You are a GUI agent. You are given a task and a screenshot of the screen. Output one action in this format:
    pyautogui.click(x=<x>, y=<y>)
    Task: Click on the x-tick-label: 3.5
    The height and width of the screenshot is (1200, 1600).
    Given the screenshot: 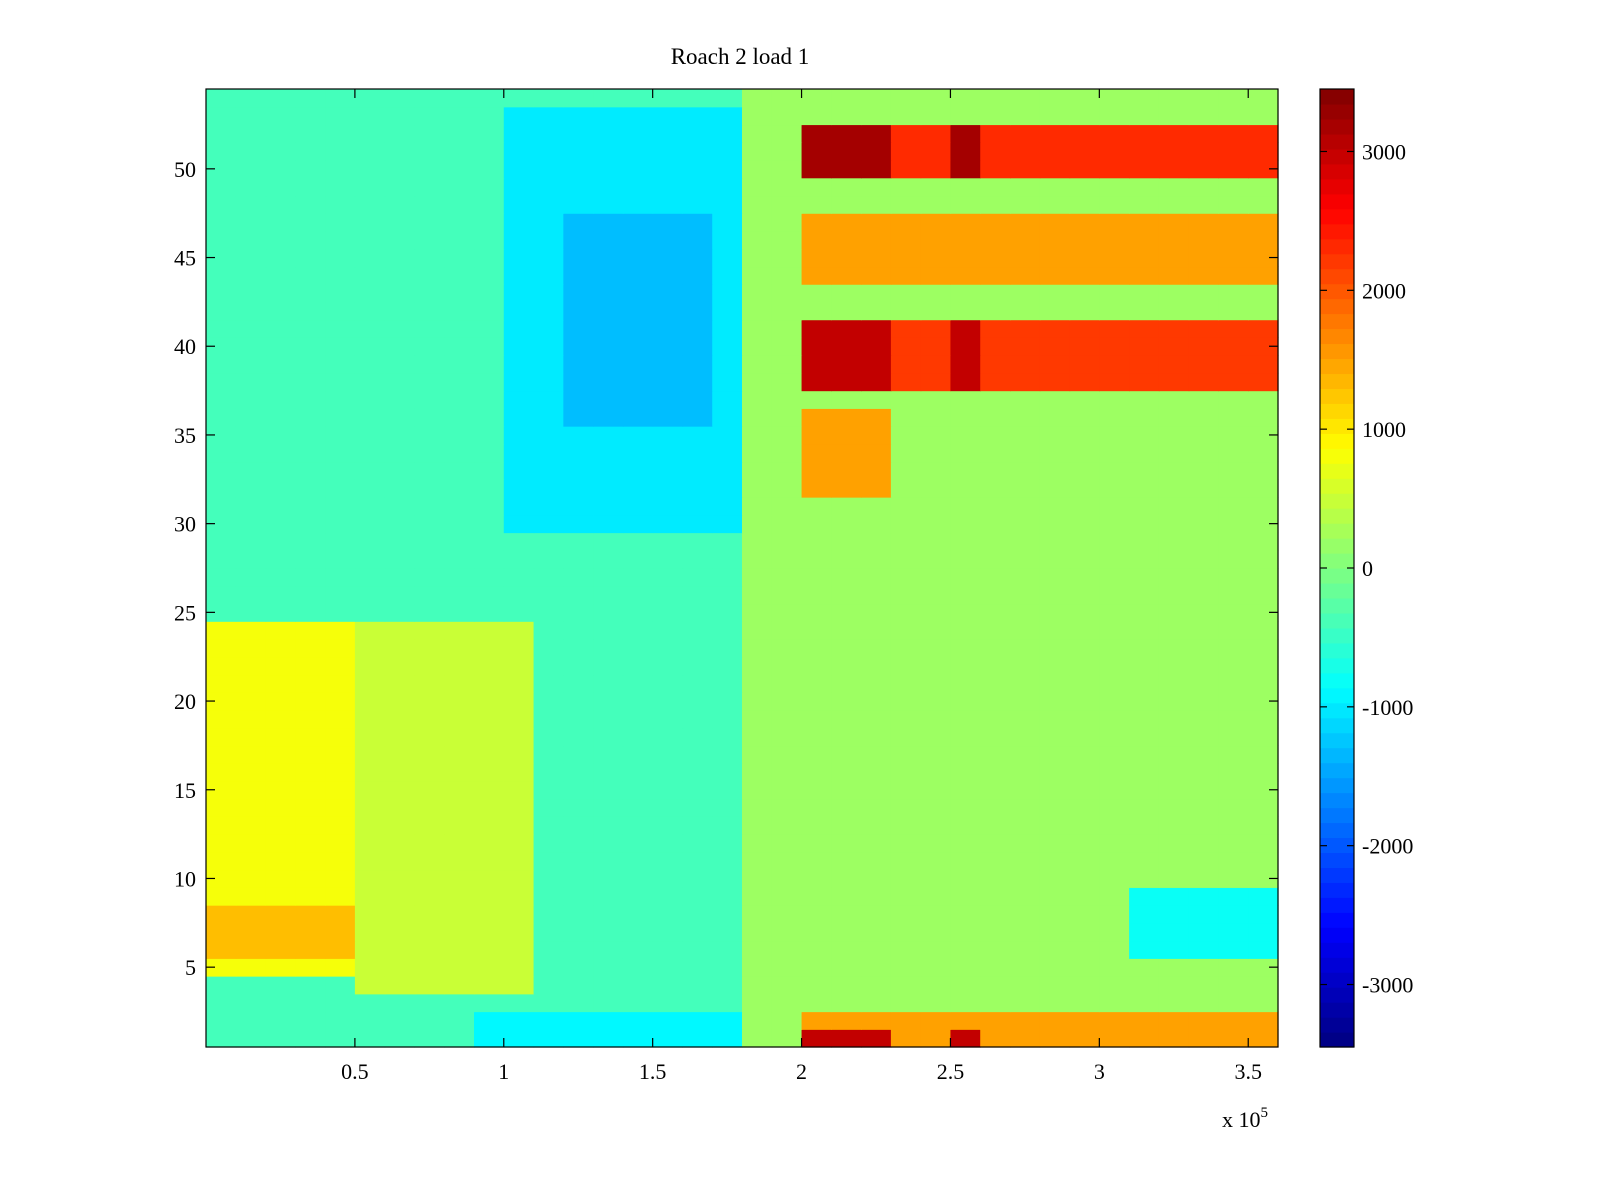 What is the action you would take?
    pyautogui.click(x=1248, y=1071)
    